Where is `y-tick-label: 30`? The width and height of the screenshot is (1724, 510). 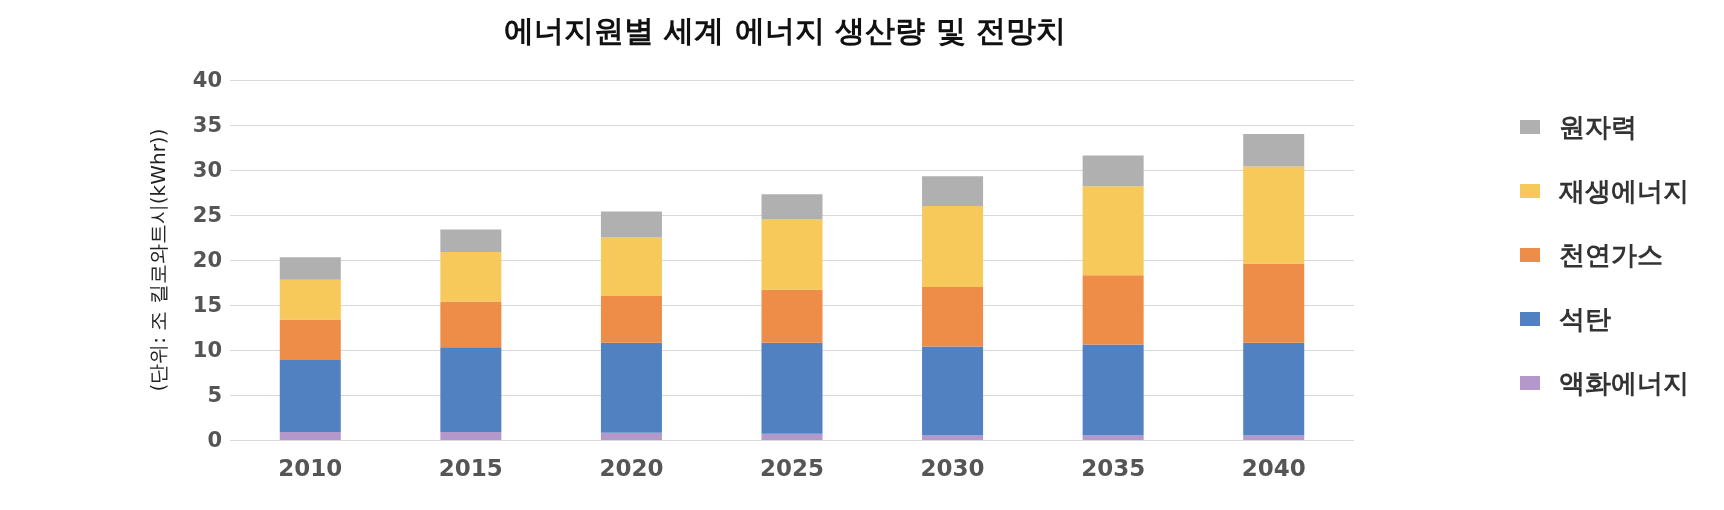 y-tick-label: 30 is located at coordinates (207, 170).